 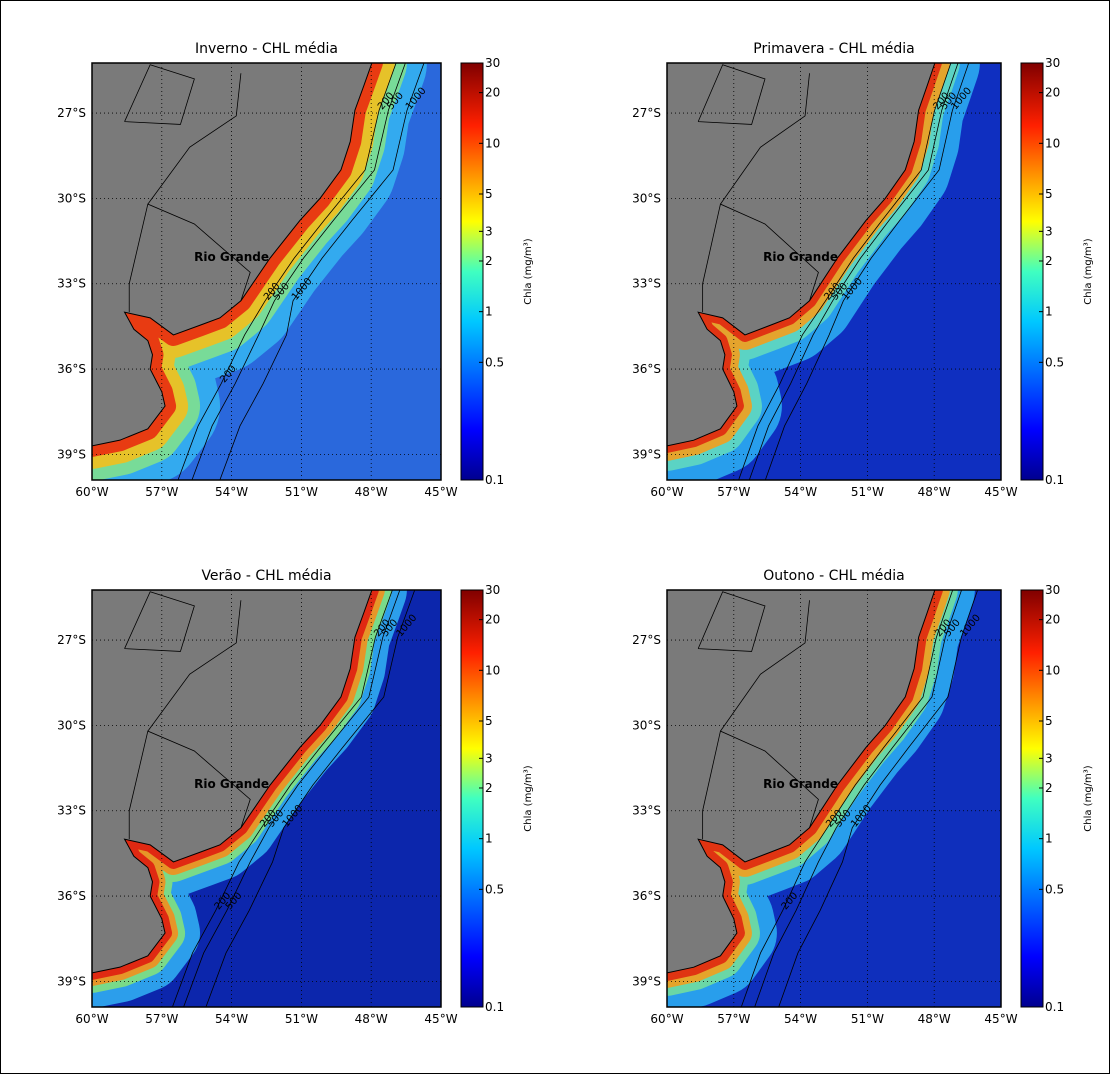 What do you see at coordinates (646, 284) in the screenshot?
I see `y-tick-label: 33°S` at bounding box center [646, 284].